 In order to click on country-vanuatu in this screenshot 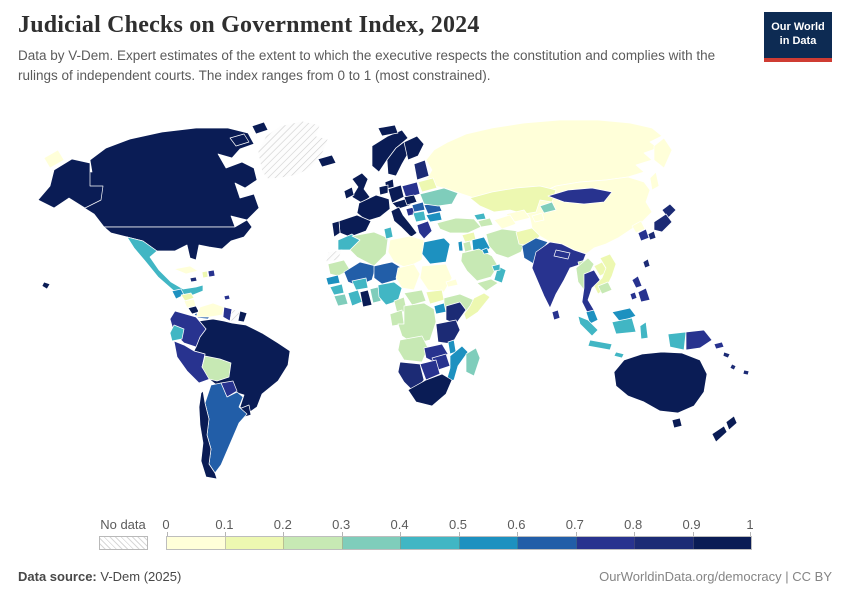, I will do `click(733, 367)`.